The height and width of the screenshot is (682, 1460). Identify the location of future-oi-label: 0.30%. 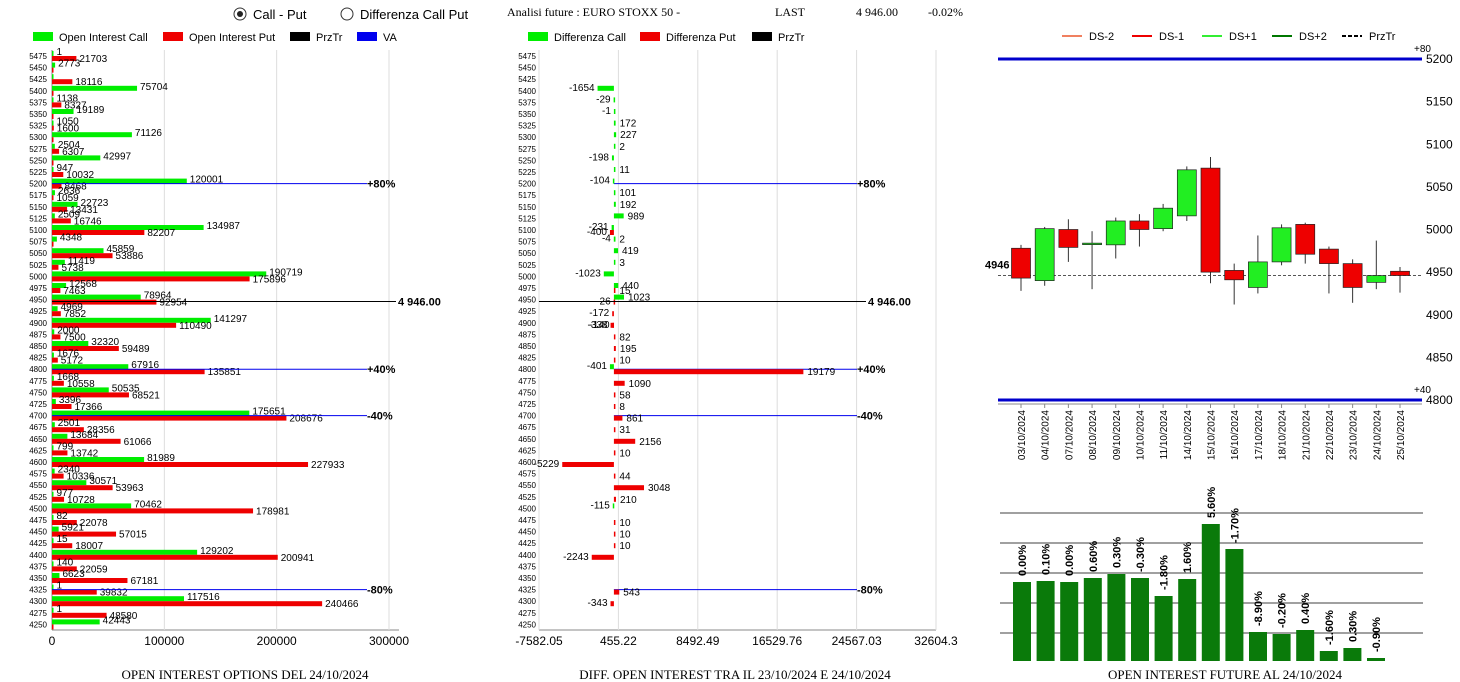
(1117, 552).